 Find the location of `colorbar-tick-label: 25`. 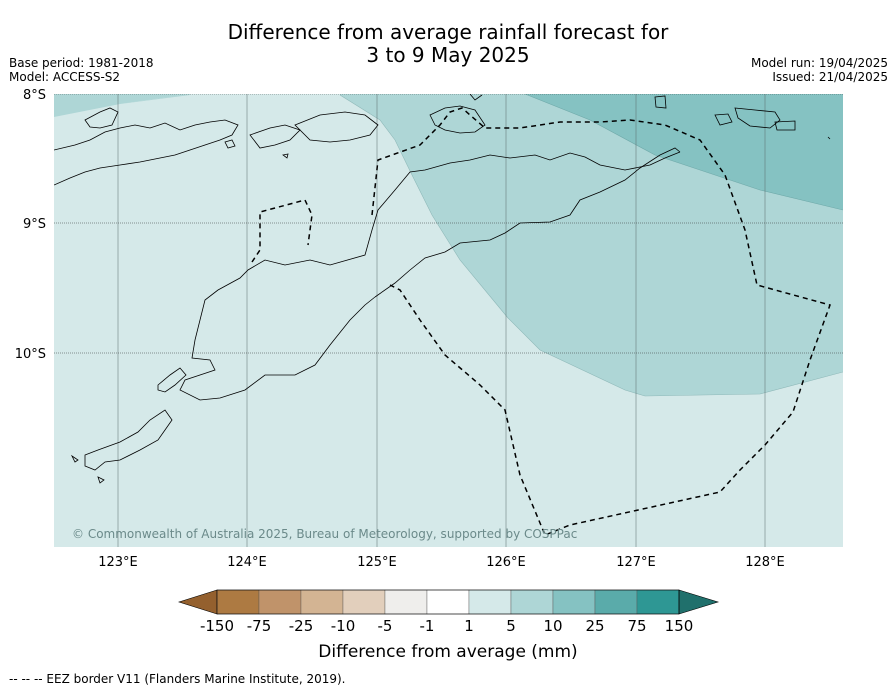

colorbar-tick-label: 25 is located at coordinates (594, 626).